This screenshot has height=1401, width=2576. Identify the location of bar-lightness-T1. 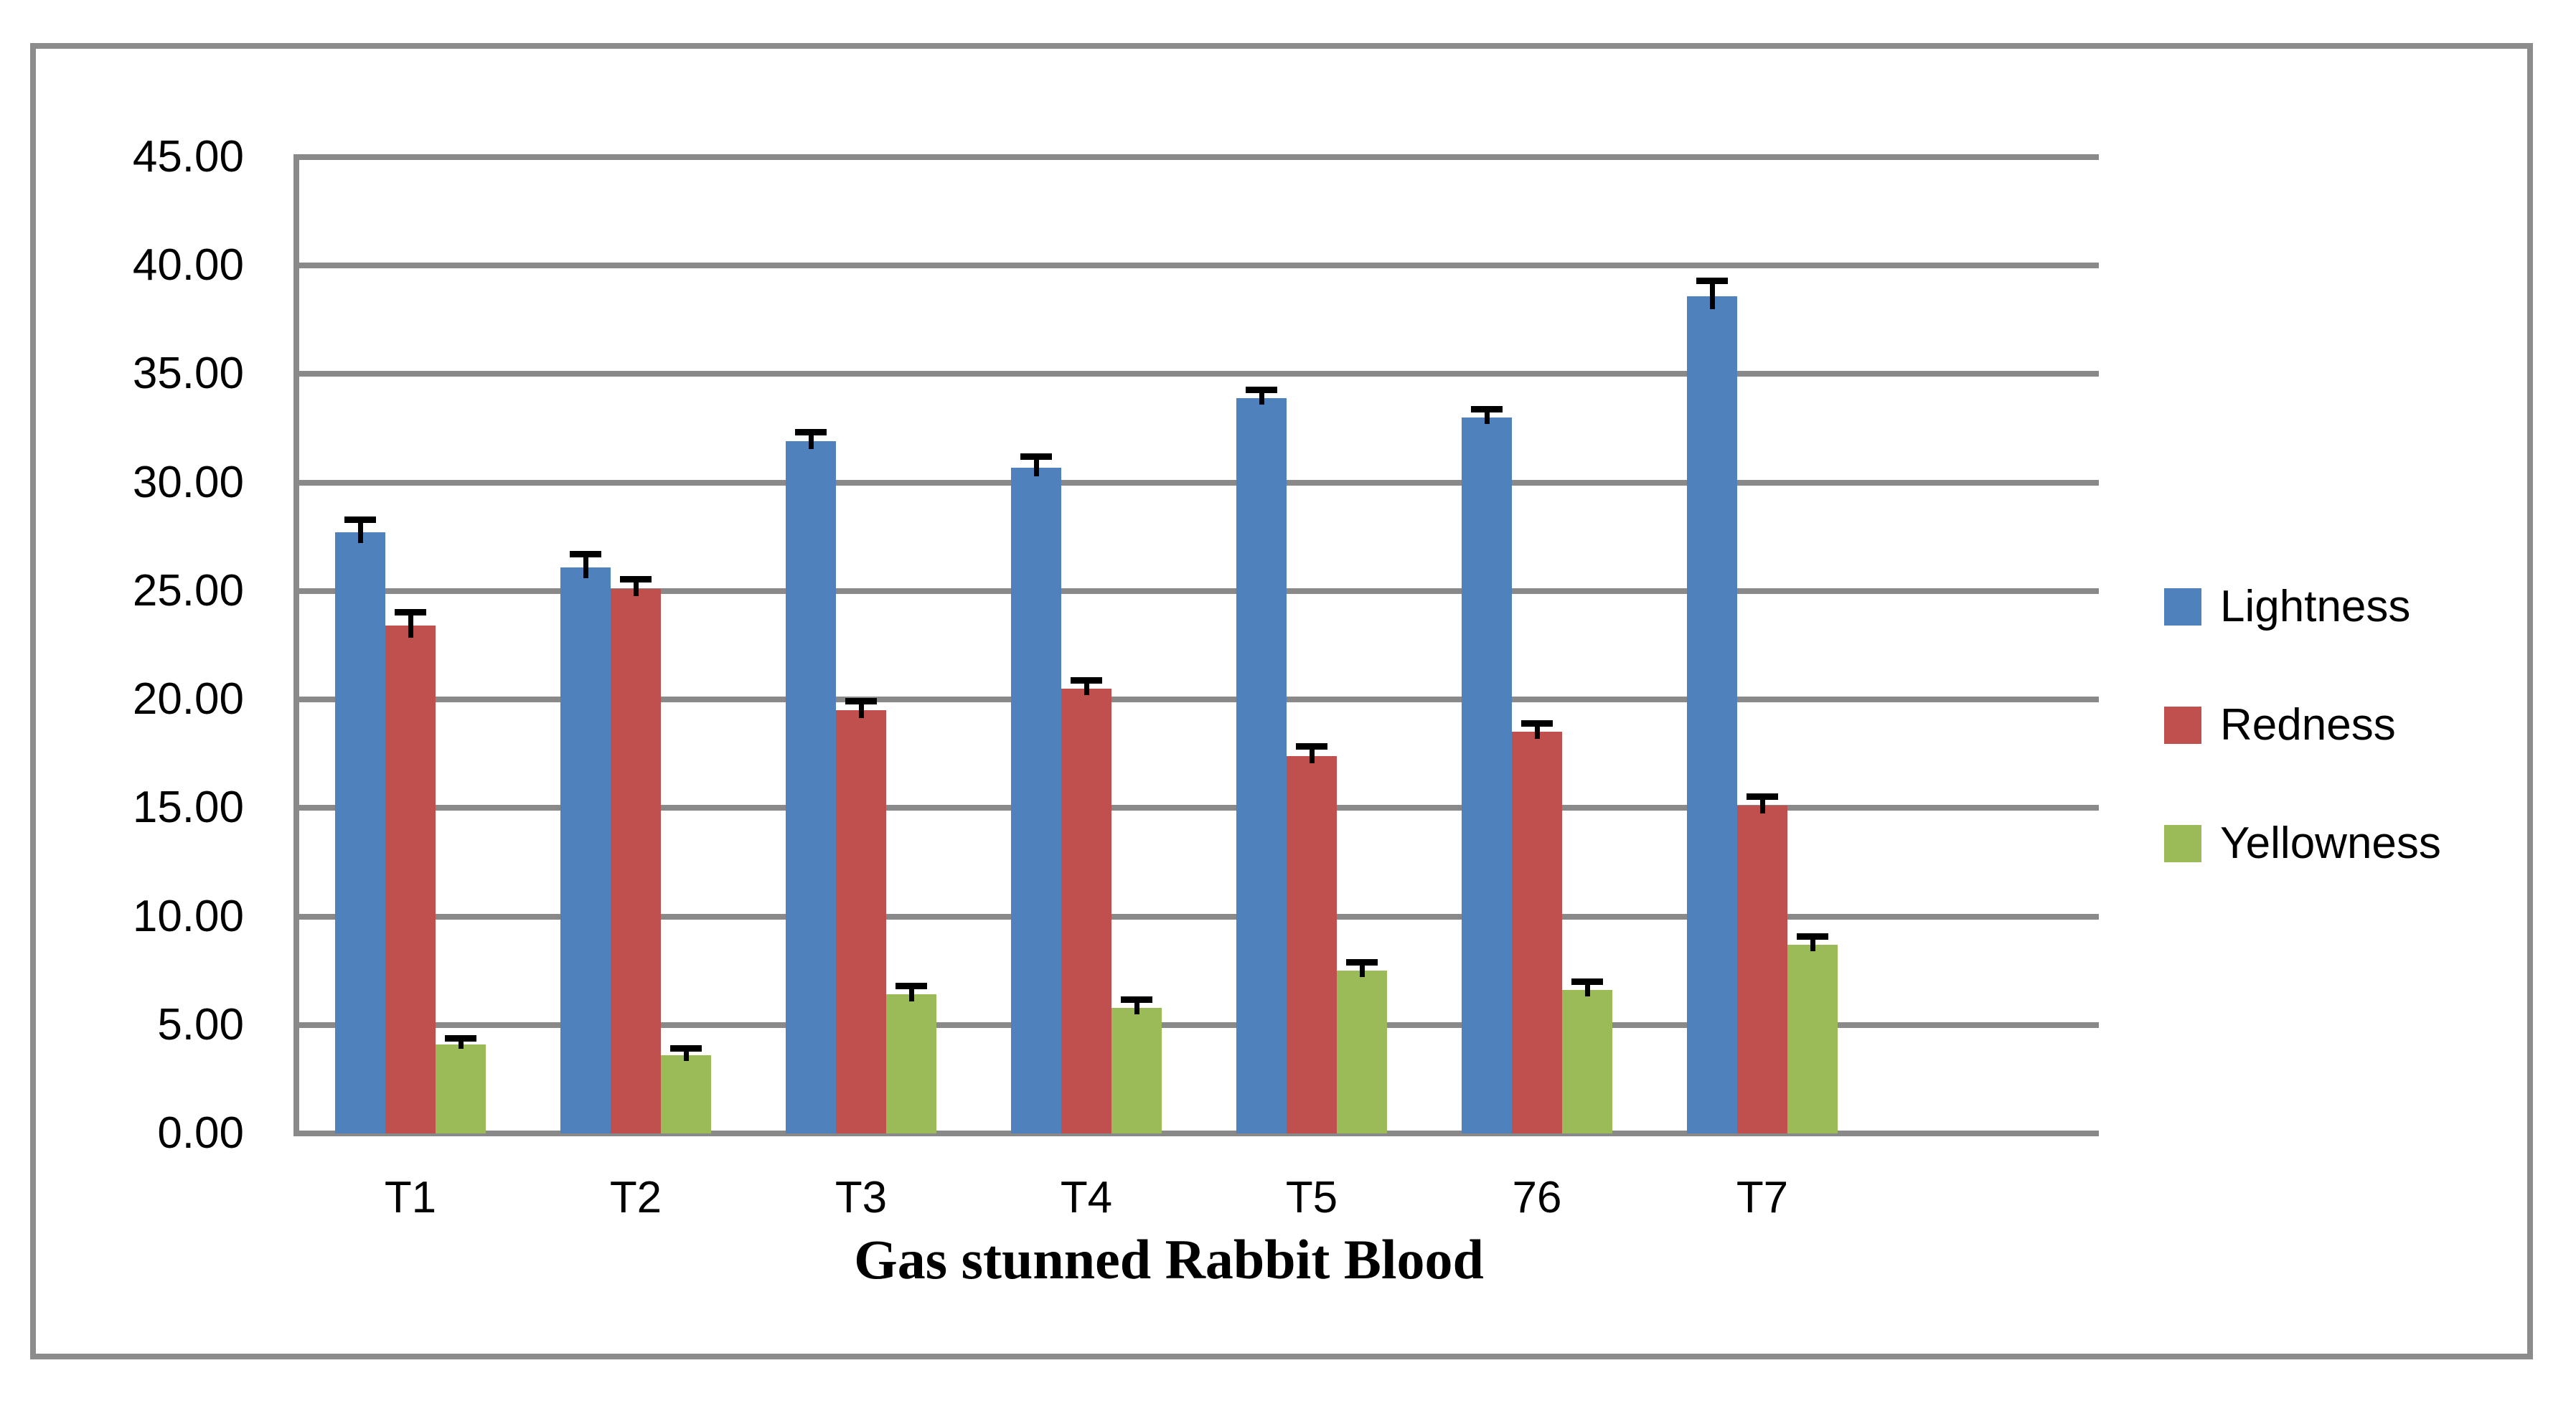
(360, 832).